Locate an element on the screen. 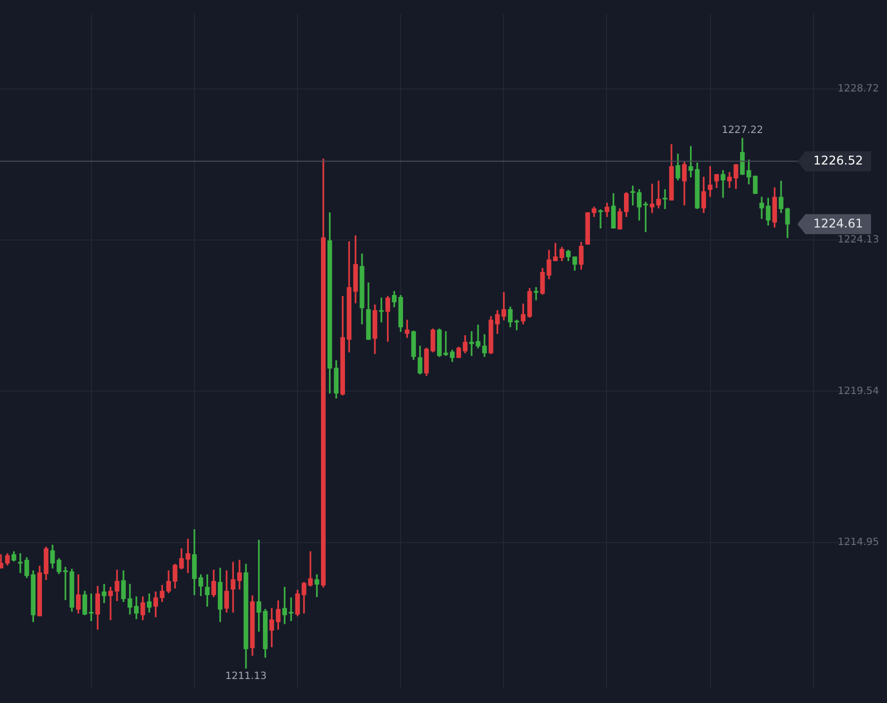 The image size is (887, 703). ref-line-label: 1226.52 is located at coordinates (838, 160).